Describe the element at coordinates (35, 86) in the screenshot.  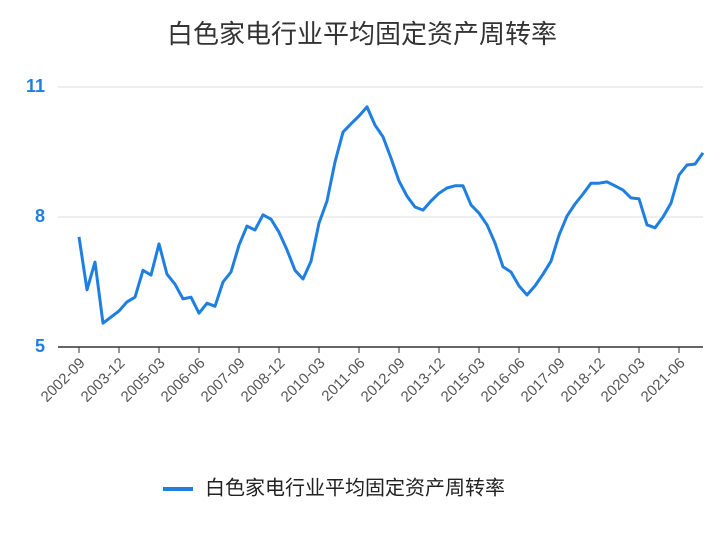
I see `y-tick-label: 11` at that location.